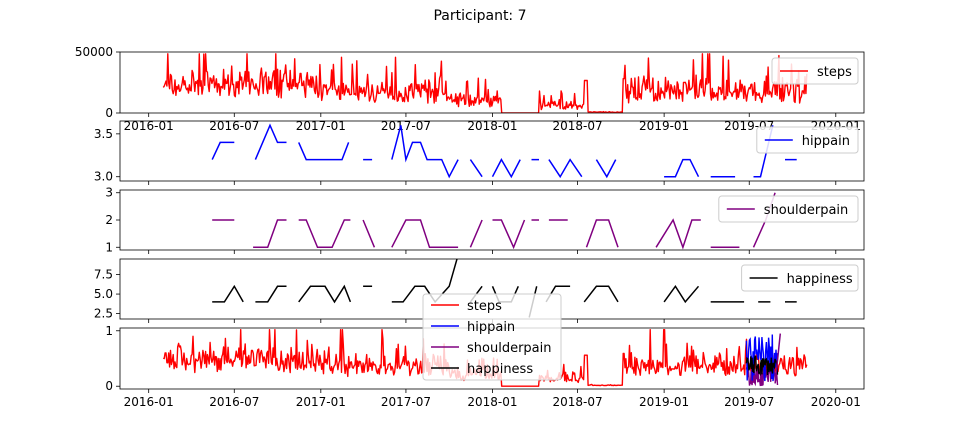 The height and width of the screenshot is (440, 960). What do you see at coordinates (479, 16) in the screenshot?
I see `figure-title: Participant: 7` at bounding box center [479, 16].